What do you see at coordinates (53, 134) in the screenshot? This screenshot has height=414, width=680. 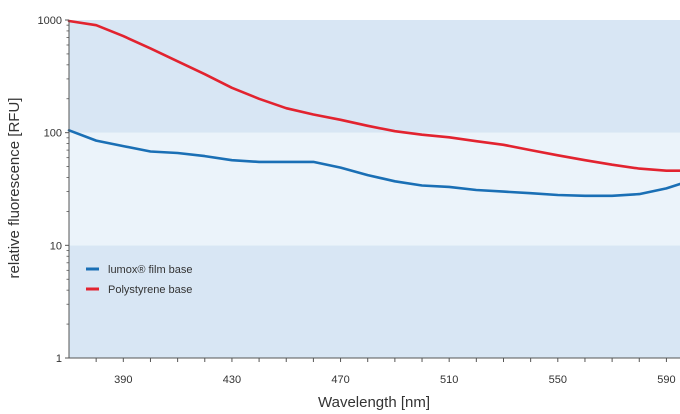 I see `y-tick-label: 100` at bounding box center [53, 134].